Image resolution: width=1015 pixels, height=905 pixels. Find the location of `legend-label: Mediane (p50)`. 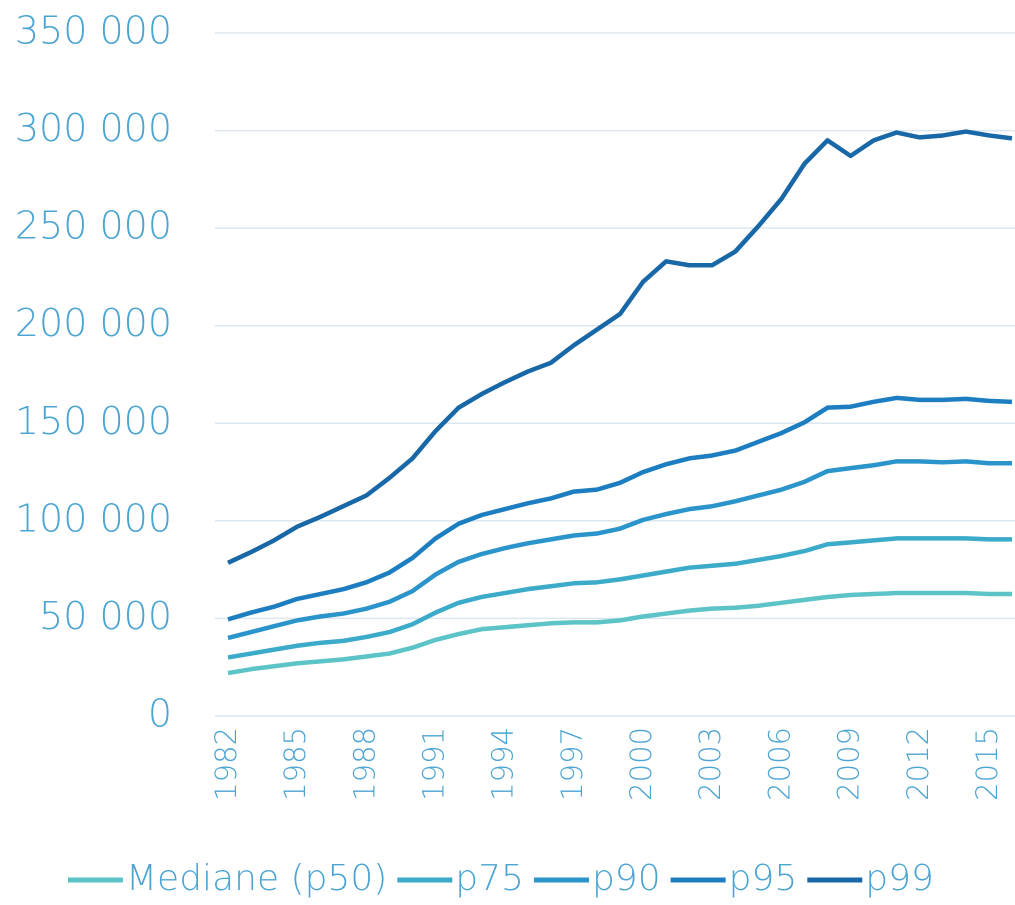

legend-label: Mediane (p50) is located at coordinates (256, 878).